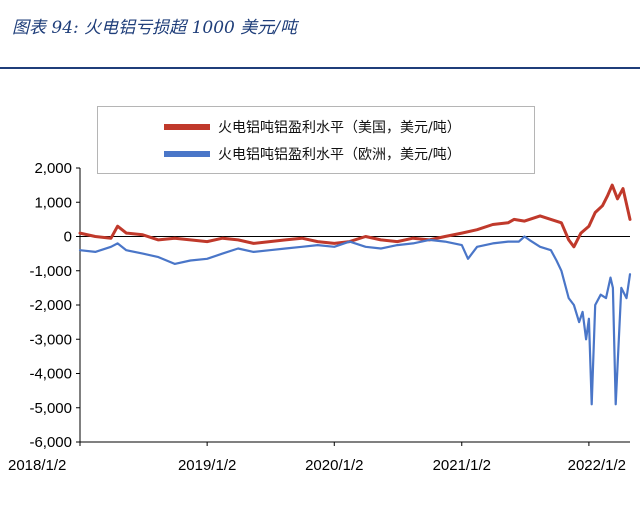  What do you see at coordinates (53, 202) in the screenshot?
I see `y-tick-label: 1,000` at bounding box center [53, 202].